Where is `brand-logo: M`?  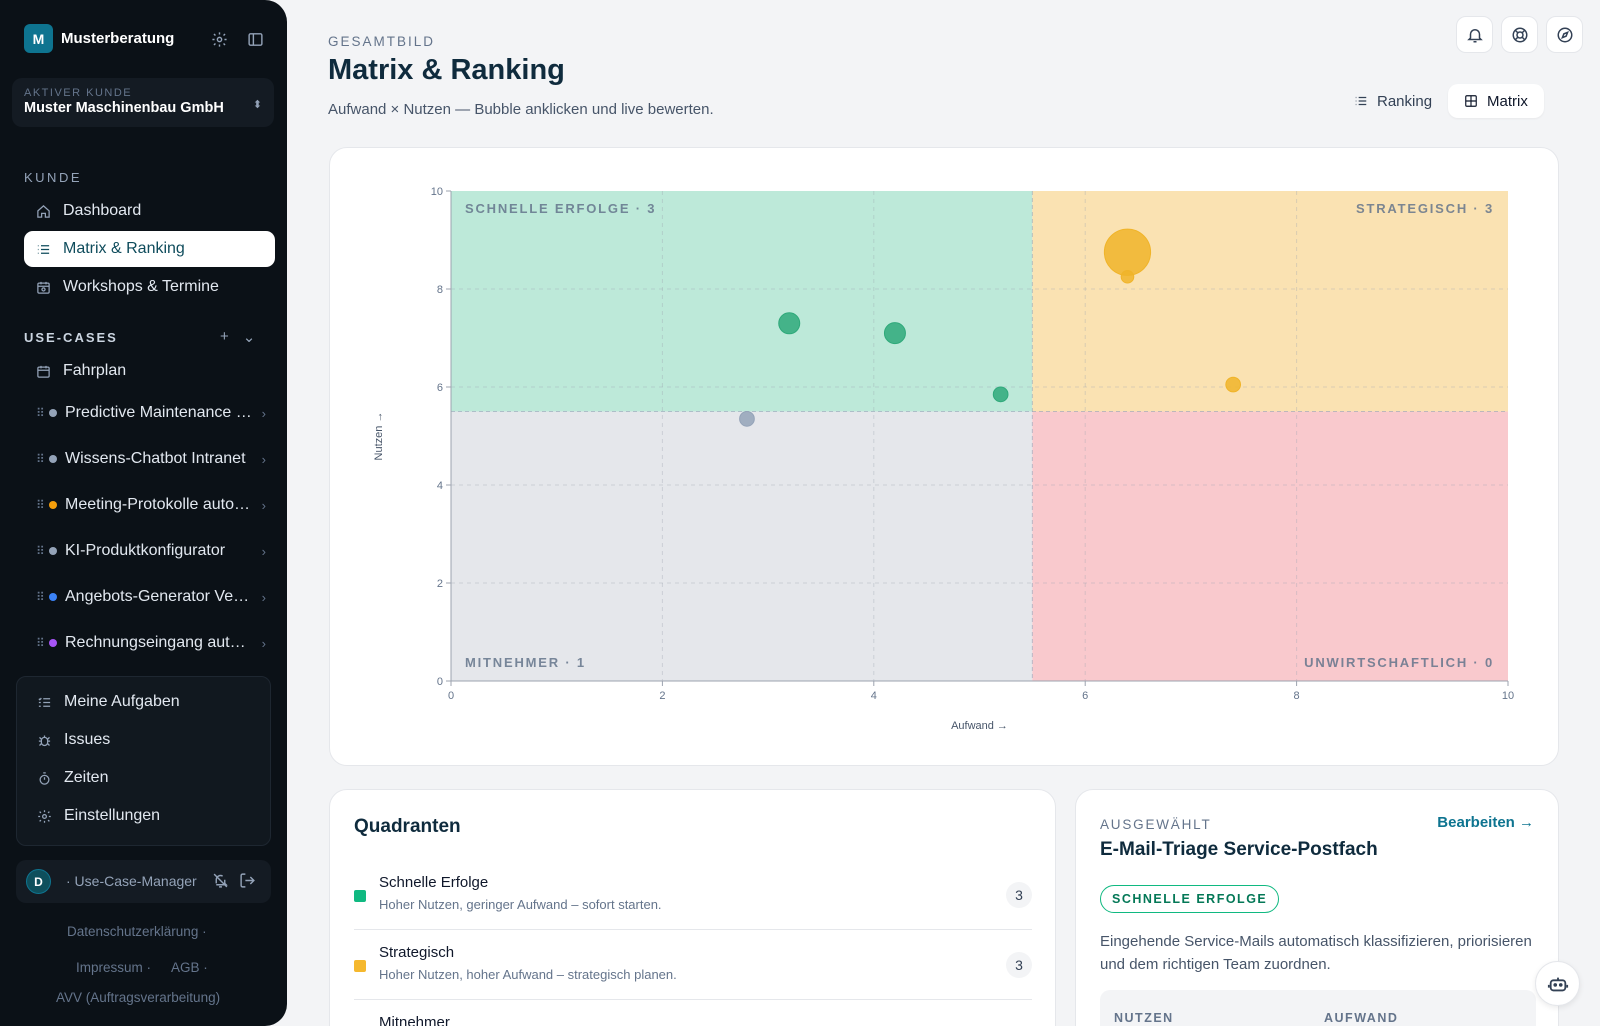
brand-logo: M is located at coordinates (38, 38).